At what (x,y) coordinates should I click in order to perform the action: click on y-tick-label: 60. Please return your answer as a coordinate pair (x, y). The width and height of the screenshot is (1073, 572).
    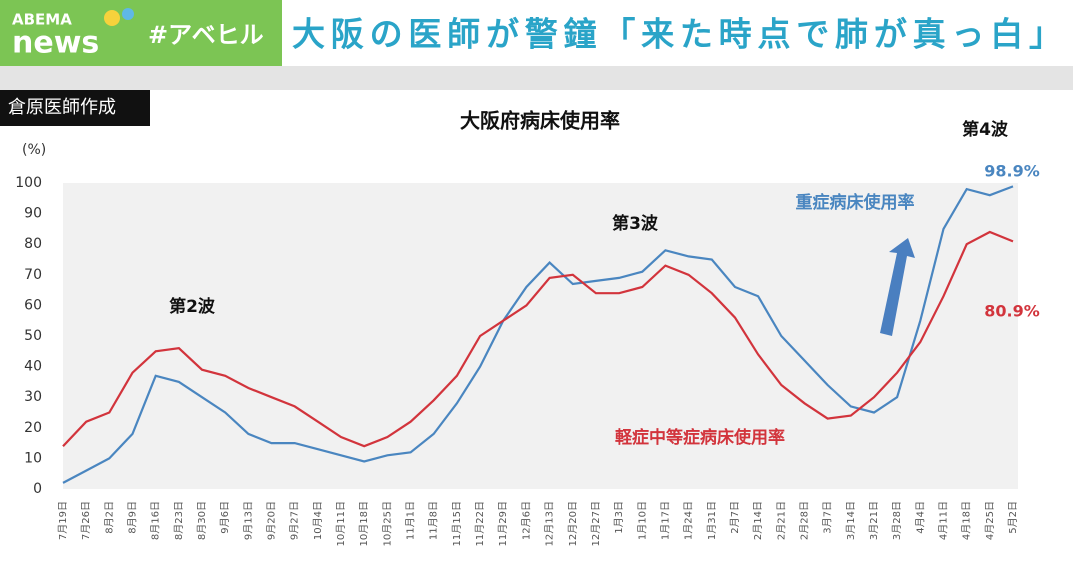
    Looking at the image, I should click on (33, 305).